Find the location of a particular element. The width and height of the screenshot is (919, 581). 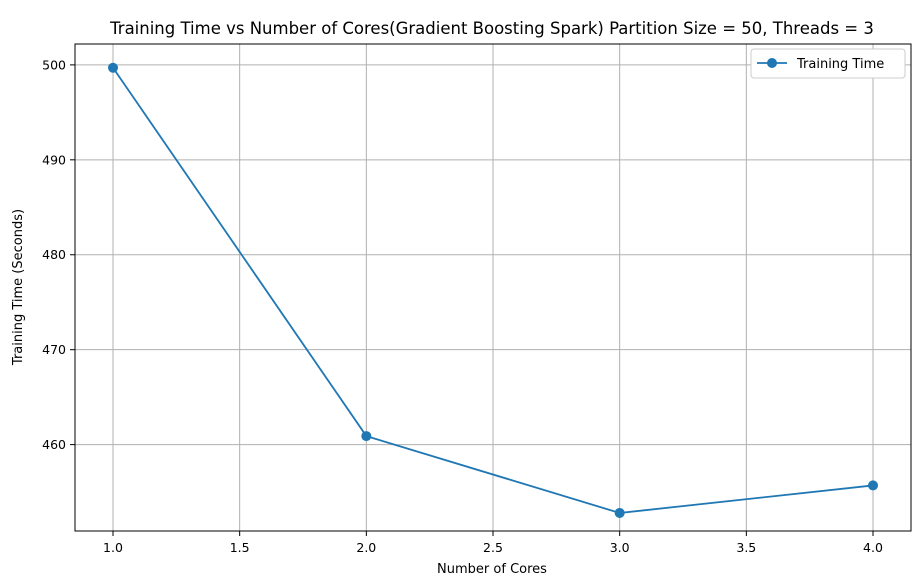

y-tick-label: 470 is located at coordinates (54, 349).